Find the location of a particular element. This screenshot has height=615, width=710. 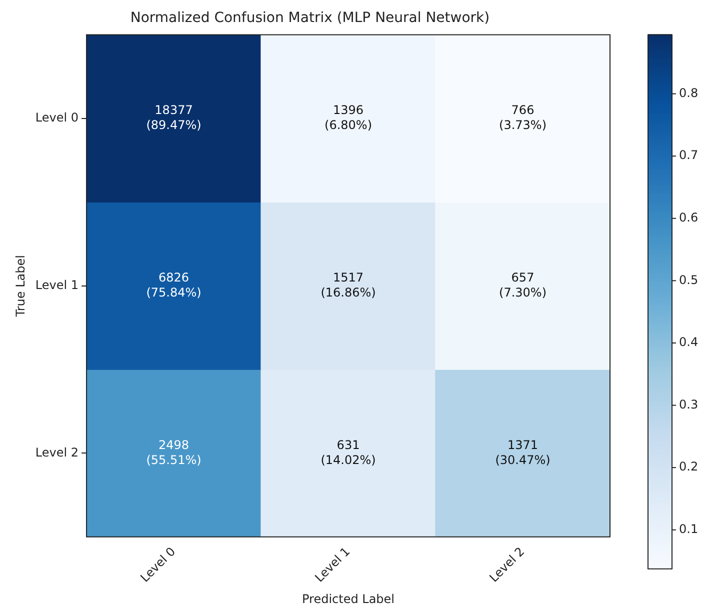

color-bar-label: 0.8 is located at coordinates (688, 93).